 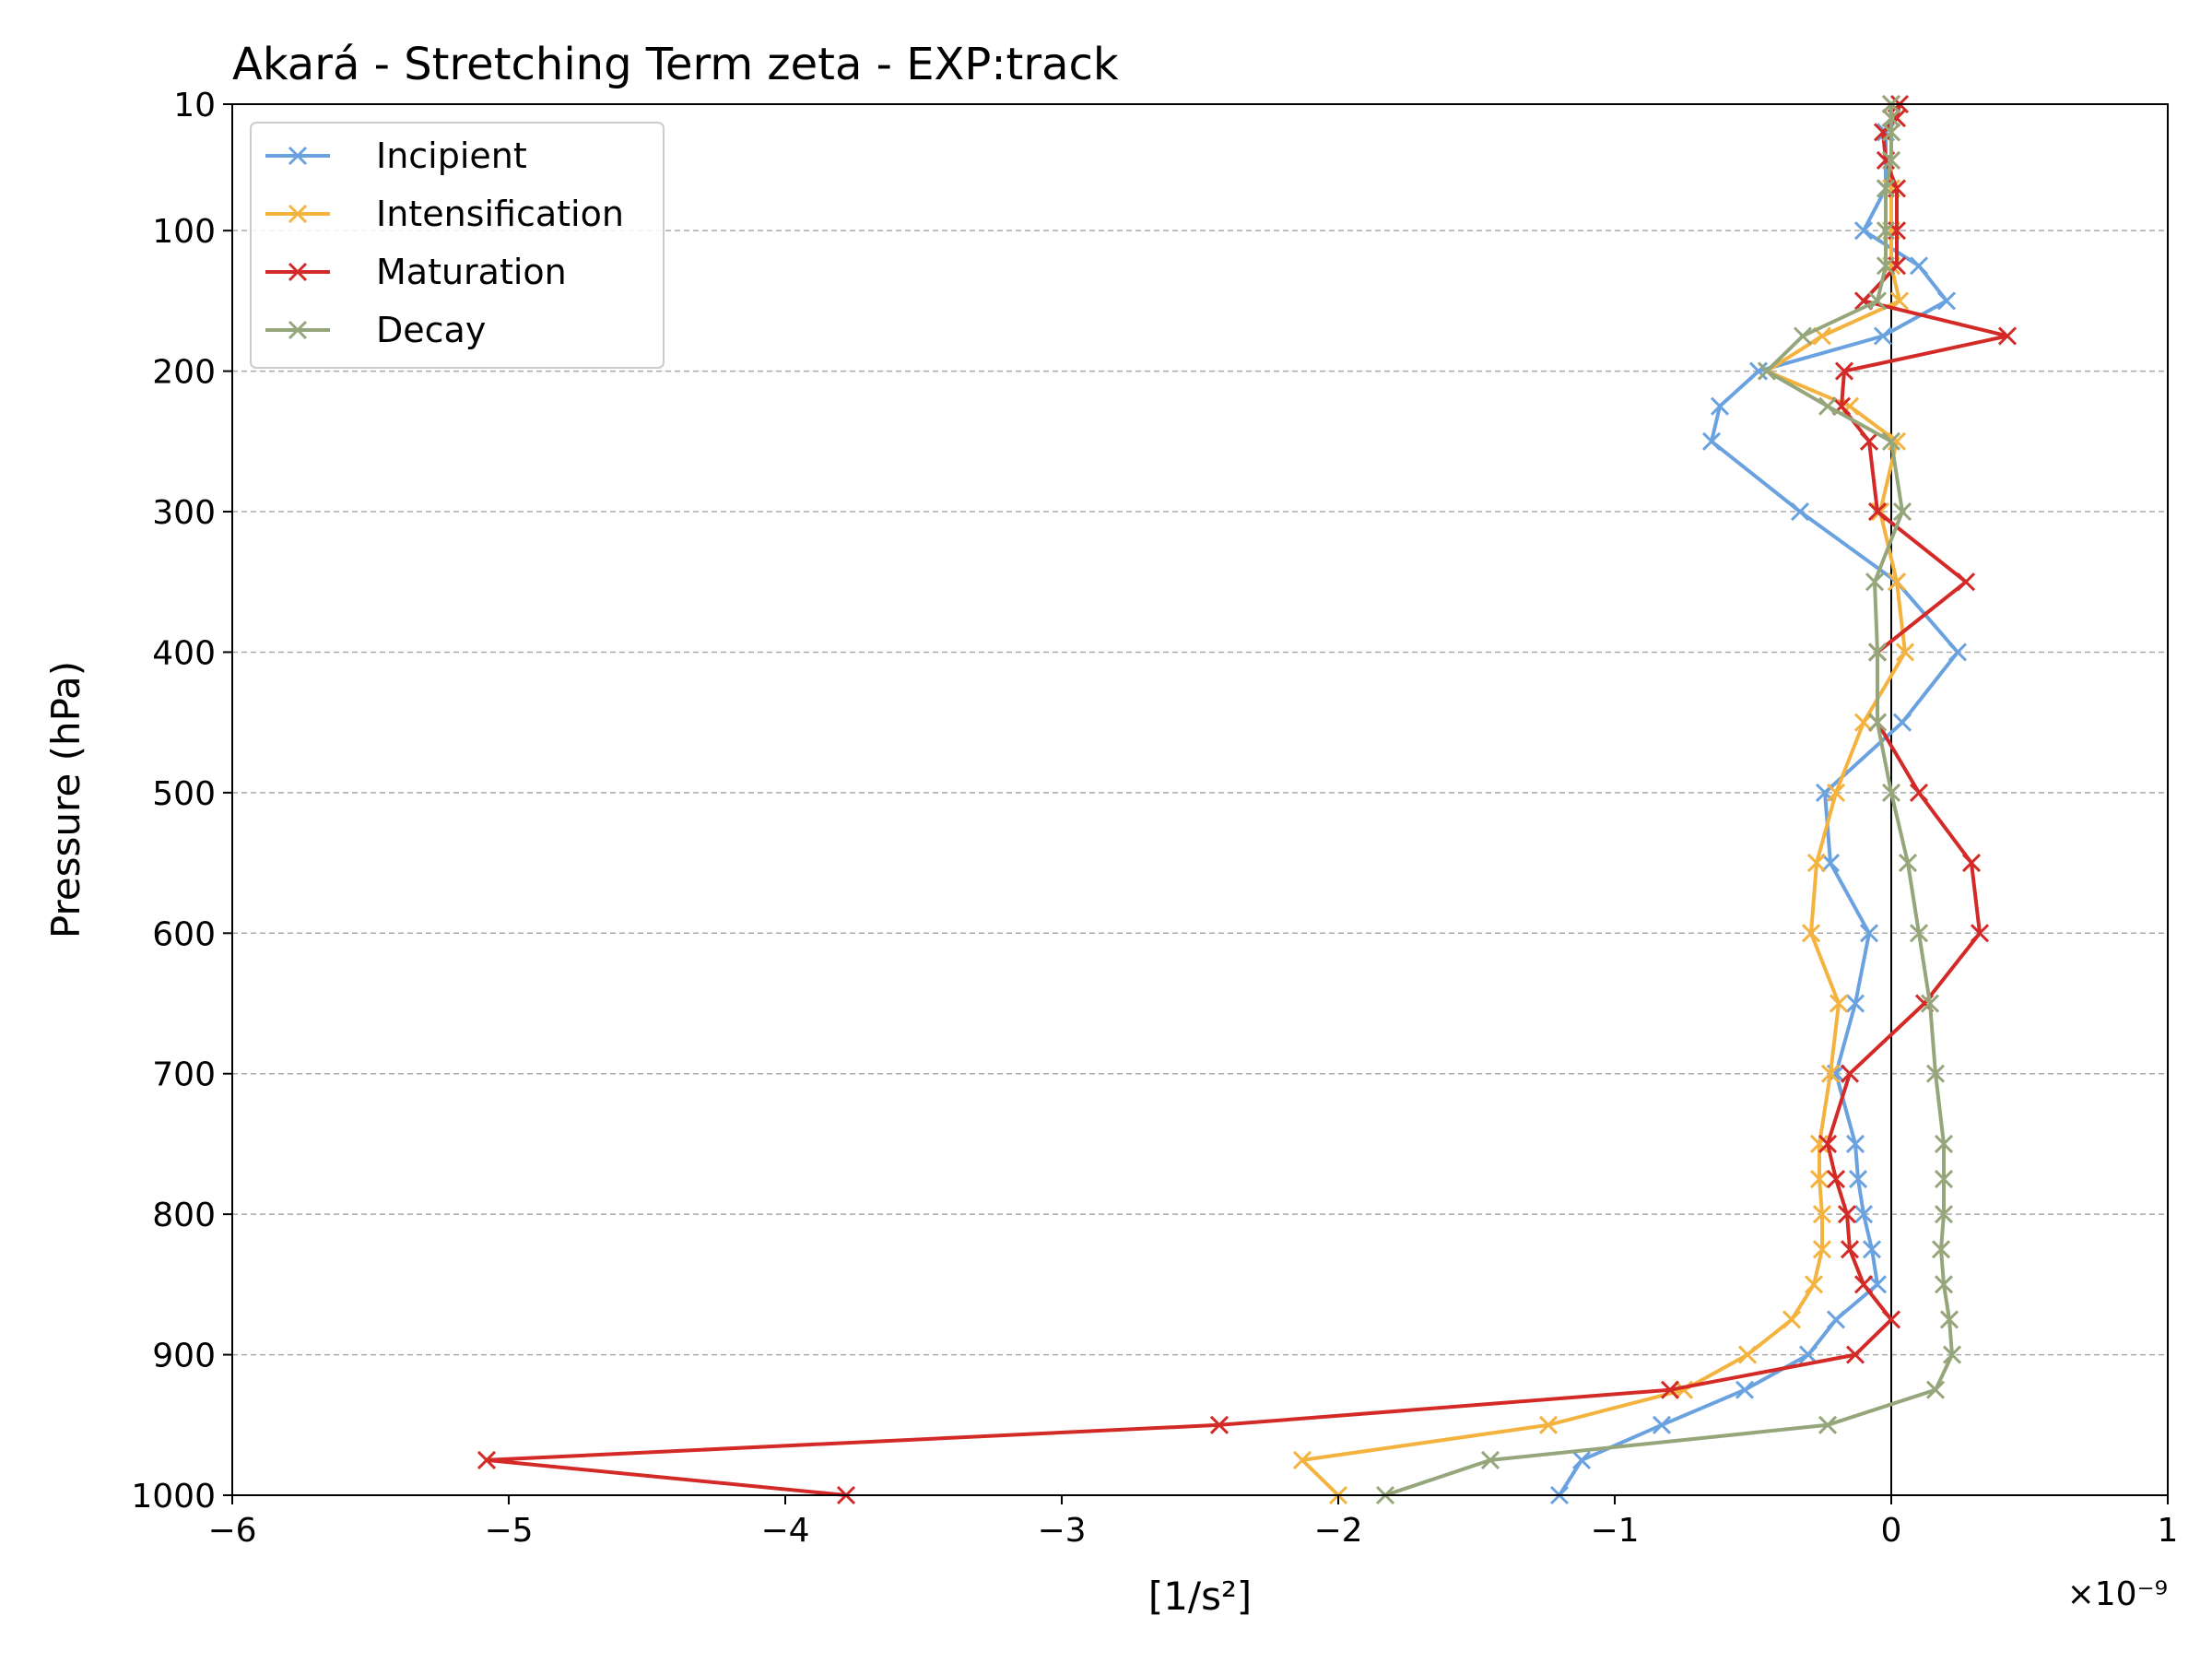 I want to click on x-tick-label: −6, so click(x=231, y=1531).